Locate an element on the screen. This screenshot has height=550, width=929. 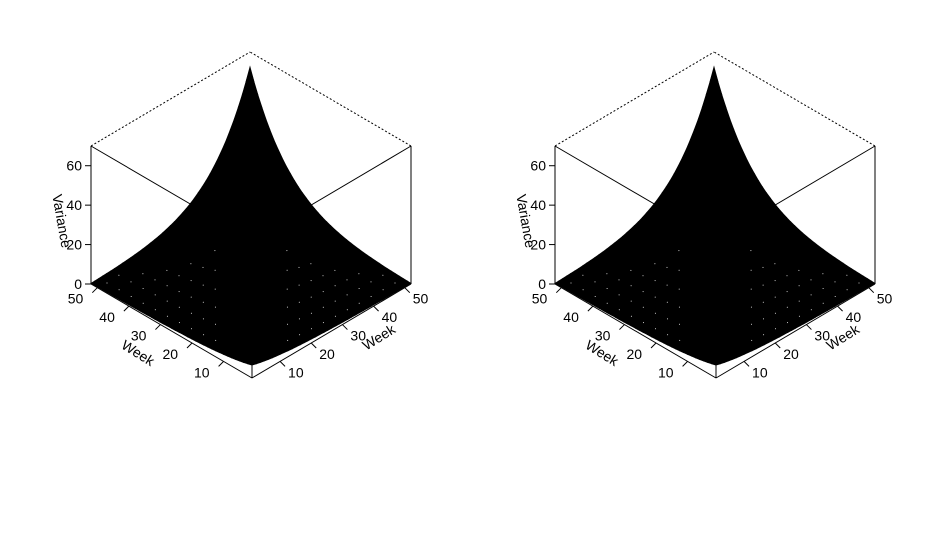
y-tick-label: 40 is located at coordinates (854, 317).